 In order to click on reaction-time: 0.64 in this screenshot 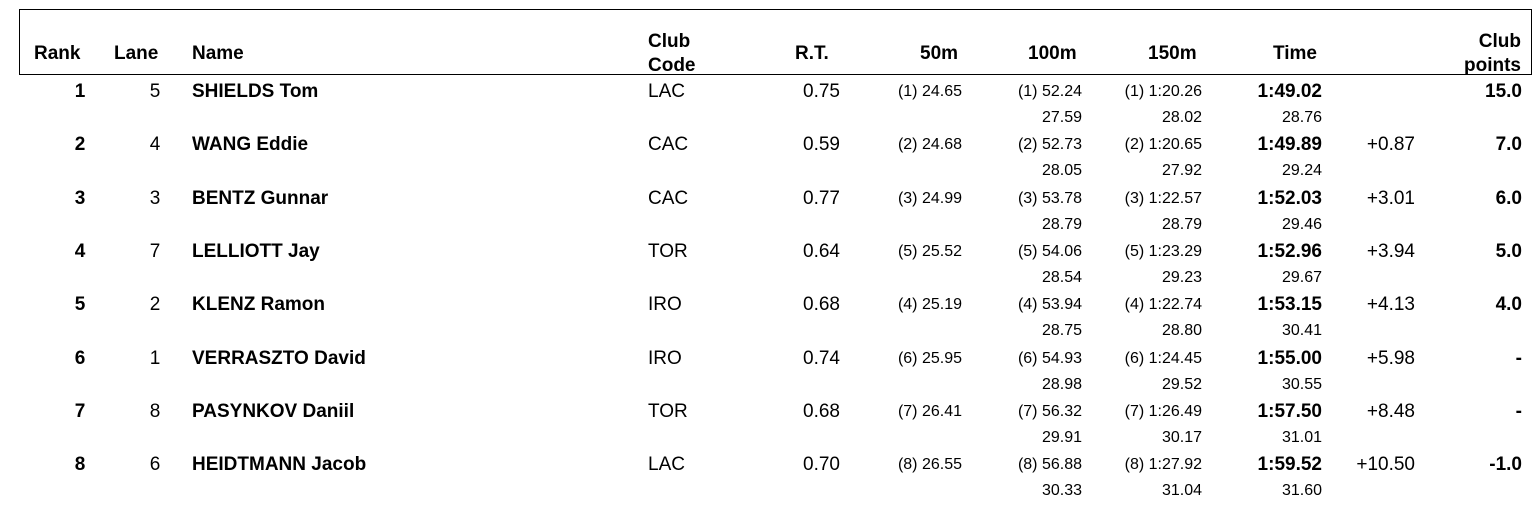, I will do `click(821, 251)`.